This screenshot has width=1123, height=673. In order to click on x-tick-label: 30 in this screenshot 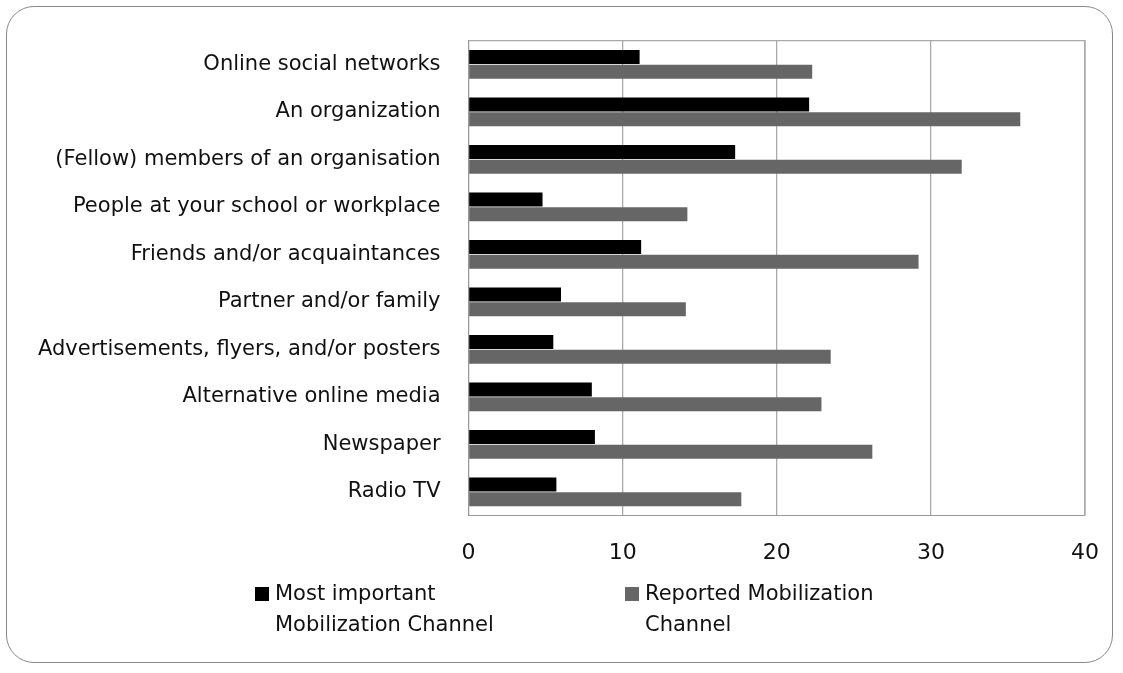, I will do `click(930, 551)`.